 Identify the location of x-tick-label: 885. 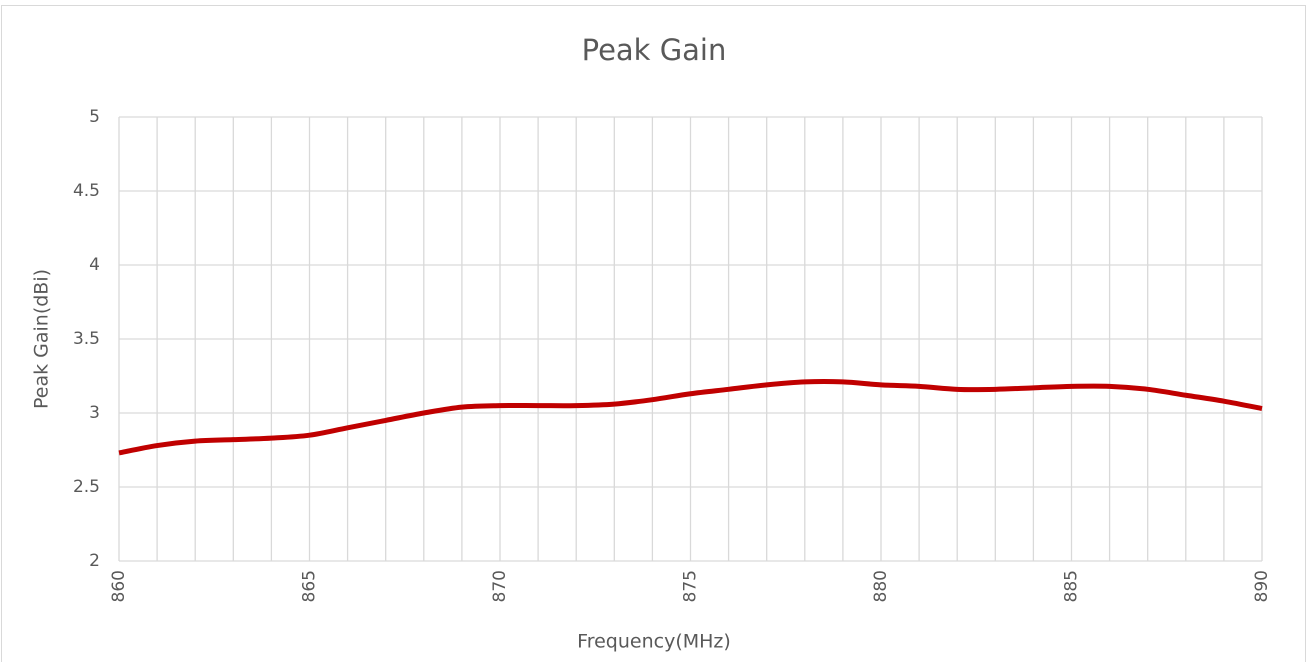
(1072, 586).